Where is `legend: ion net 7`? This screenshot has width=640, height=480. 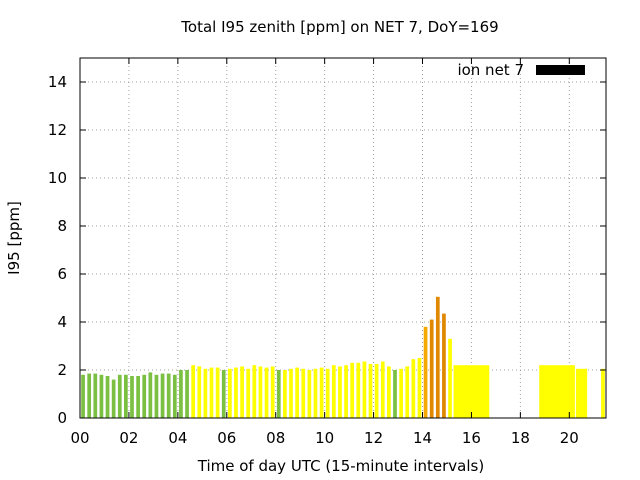 legend: ion net 7 is located at coordinates (521, 70).